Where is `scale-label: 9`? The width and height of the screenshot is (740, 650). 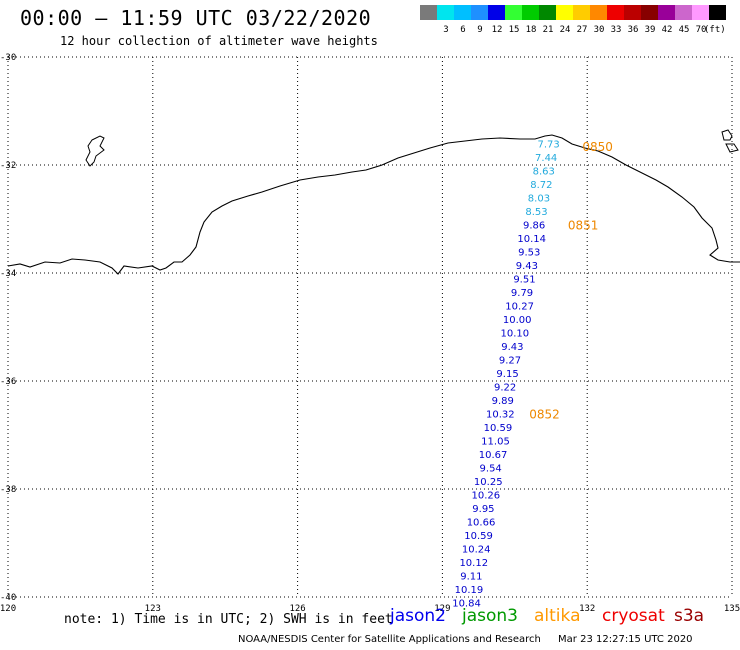 scale-label: 9 is located at coordinates (480, 30).